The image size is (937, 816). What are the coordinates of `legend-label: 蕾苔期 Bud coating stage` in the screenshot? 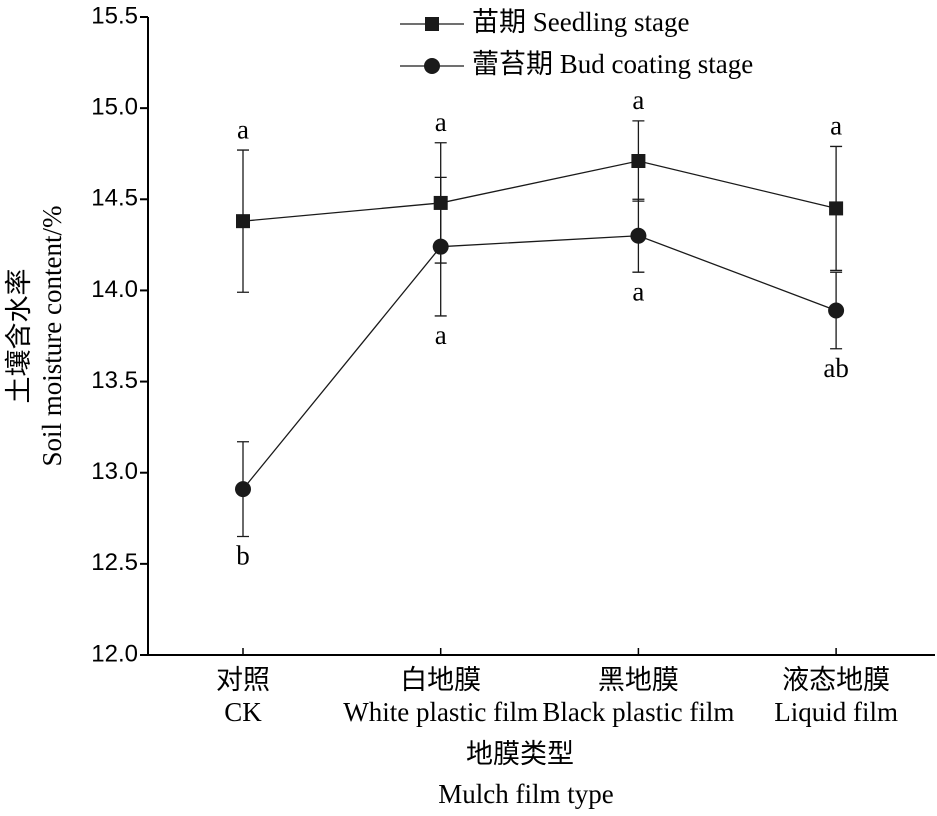 It's located at (612, 64).